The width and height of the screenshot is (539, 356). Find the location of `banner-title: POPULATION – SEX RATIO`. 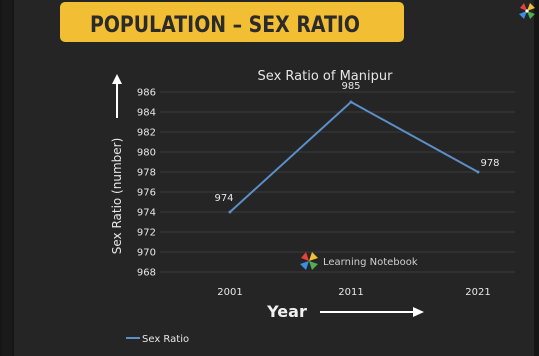

banner-title: POPULATION – SEX RATIO is located at coordinates (225, 25).